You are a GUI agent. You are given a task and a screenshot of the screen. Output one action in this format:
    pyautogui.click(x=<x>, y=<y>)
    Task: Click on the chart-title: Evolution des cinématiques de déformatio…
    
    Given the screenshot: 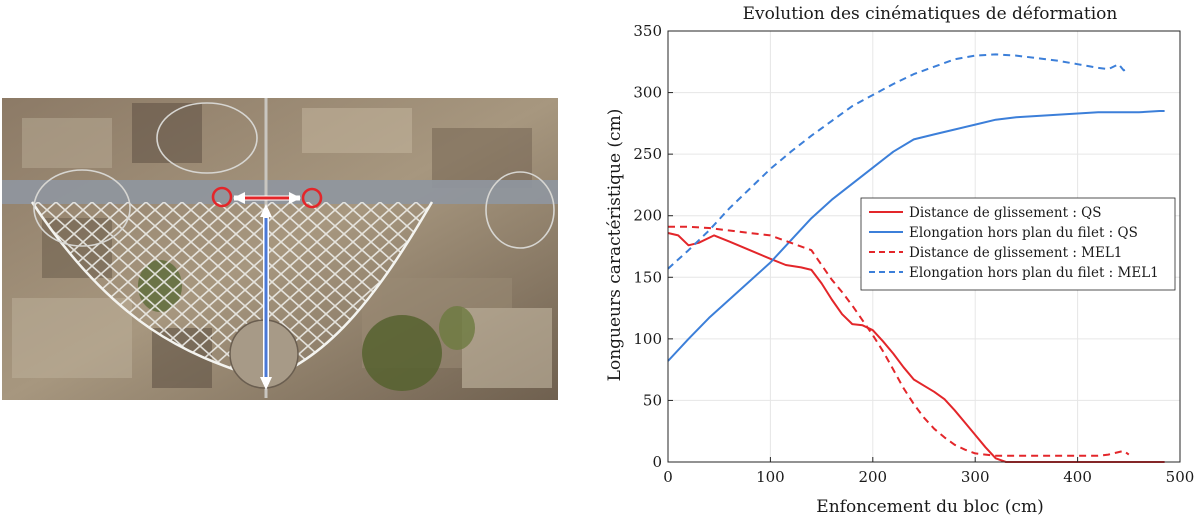 What is the action you would take?
    pyautogui.click(x=930, y=14)
    